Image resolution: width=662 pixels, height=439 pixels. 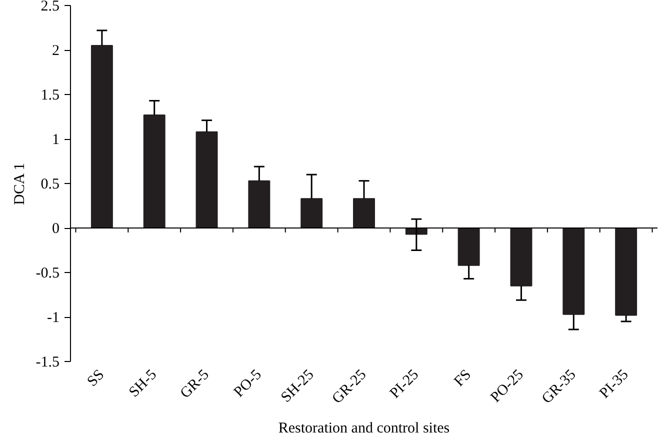 I want to click on y-tick-label: 0.5, so click(x=50, y=184).